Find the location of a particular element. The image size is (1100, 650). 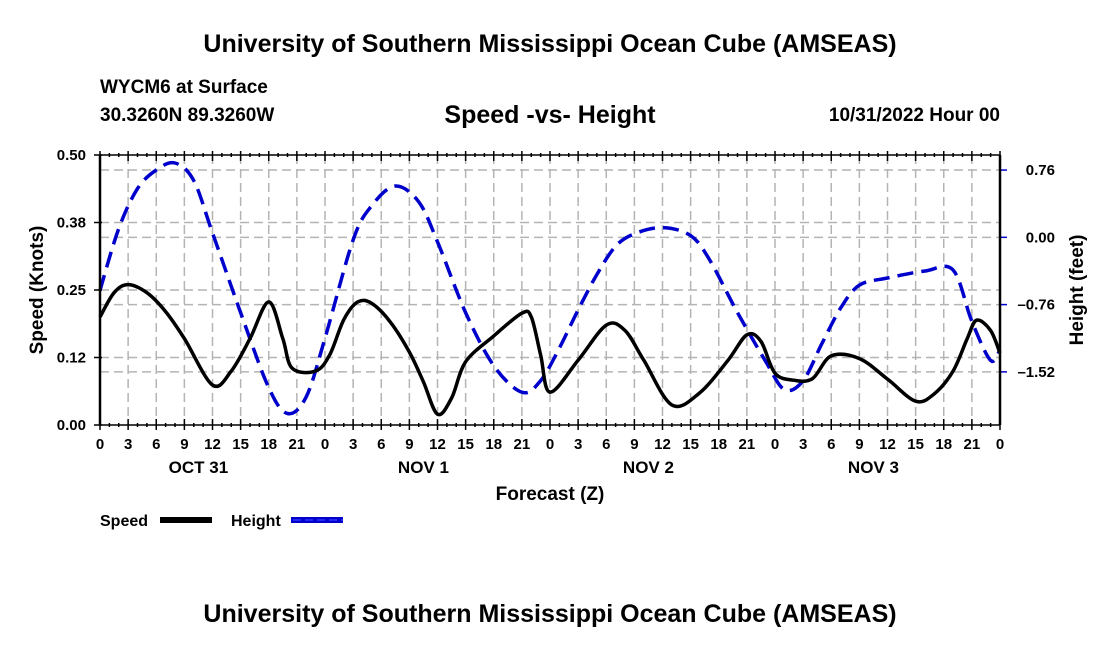

chart-title: Speed -vs- Height is located at coordinates (550, 115).